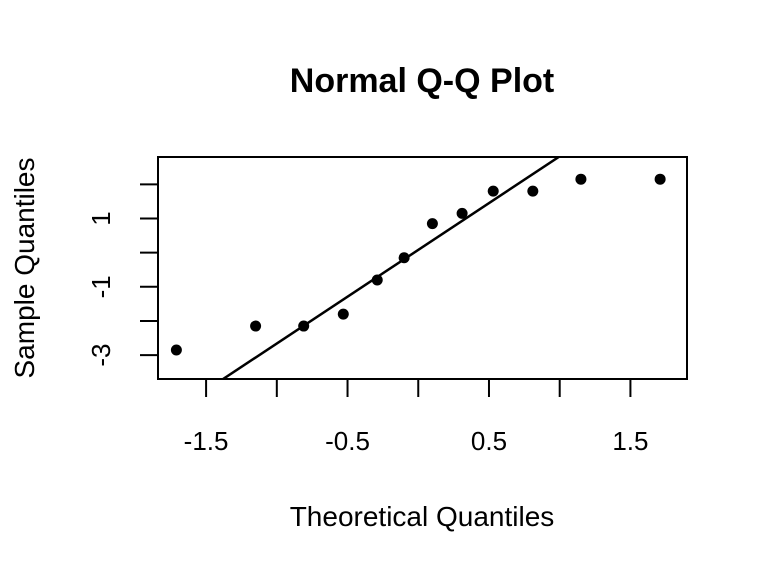 The height and width of the screenshot is (576, 768). What do you see at coordinates (630, 441) in the screenshot?
I see `x-tick-label: 1.5` at bounding box center [630, 441].